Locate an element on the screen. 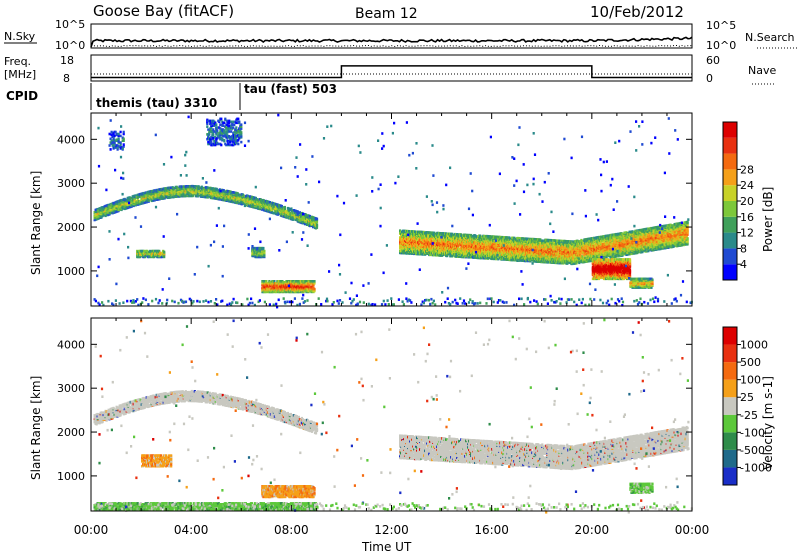 This screenshot has width=800, height=554. colorbar-tick-label: 1000 is located at coordinates (754, 345).